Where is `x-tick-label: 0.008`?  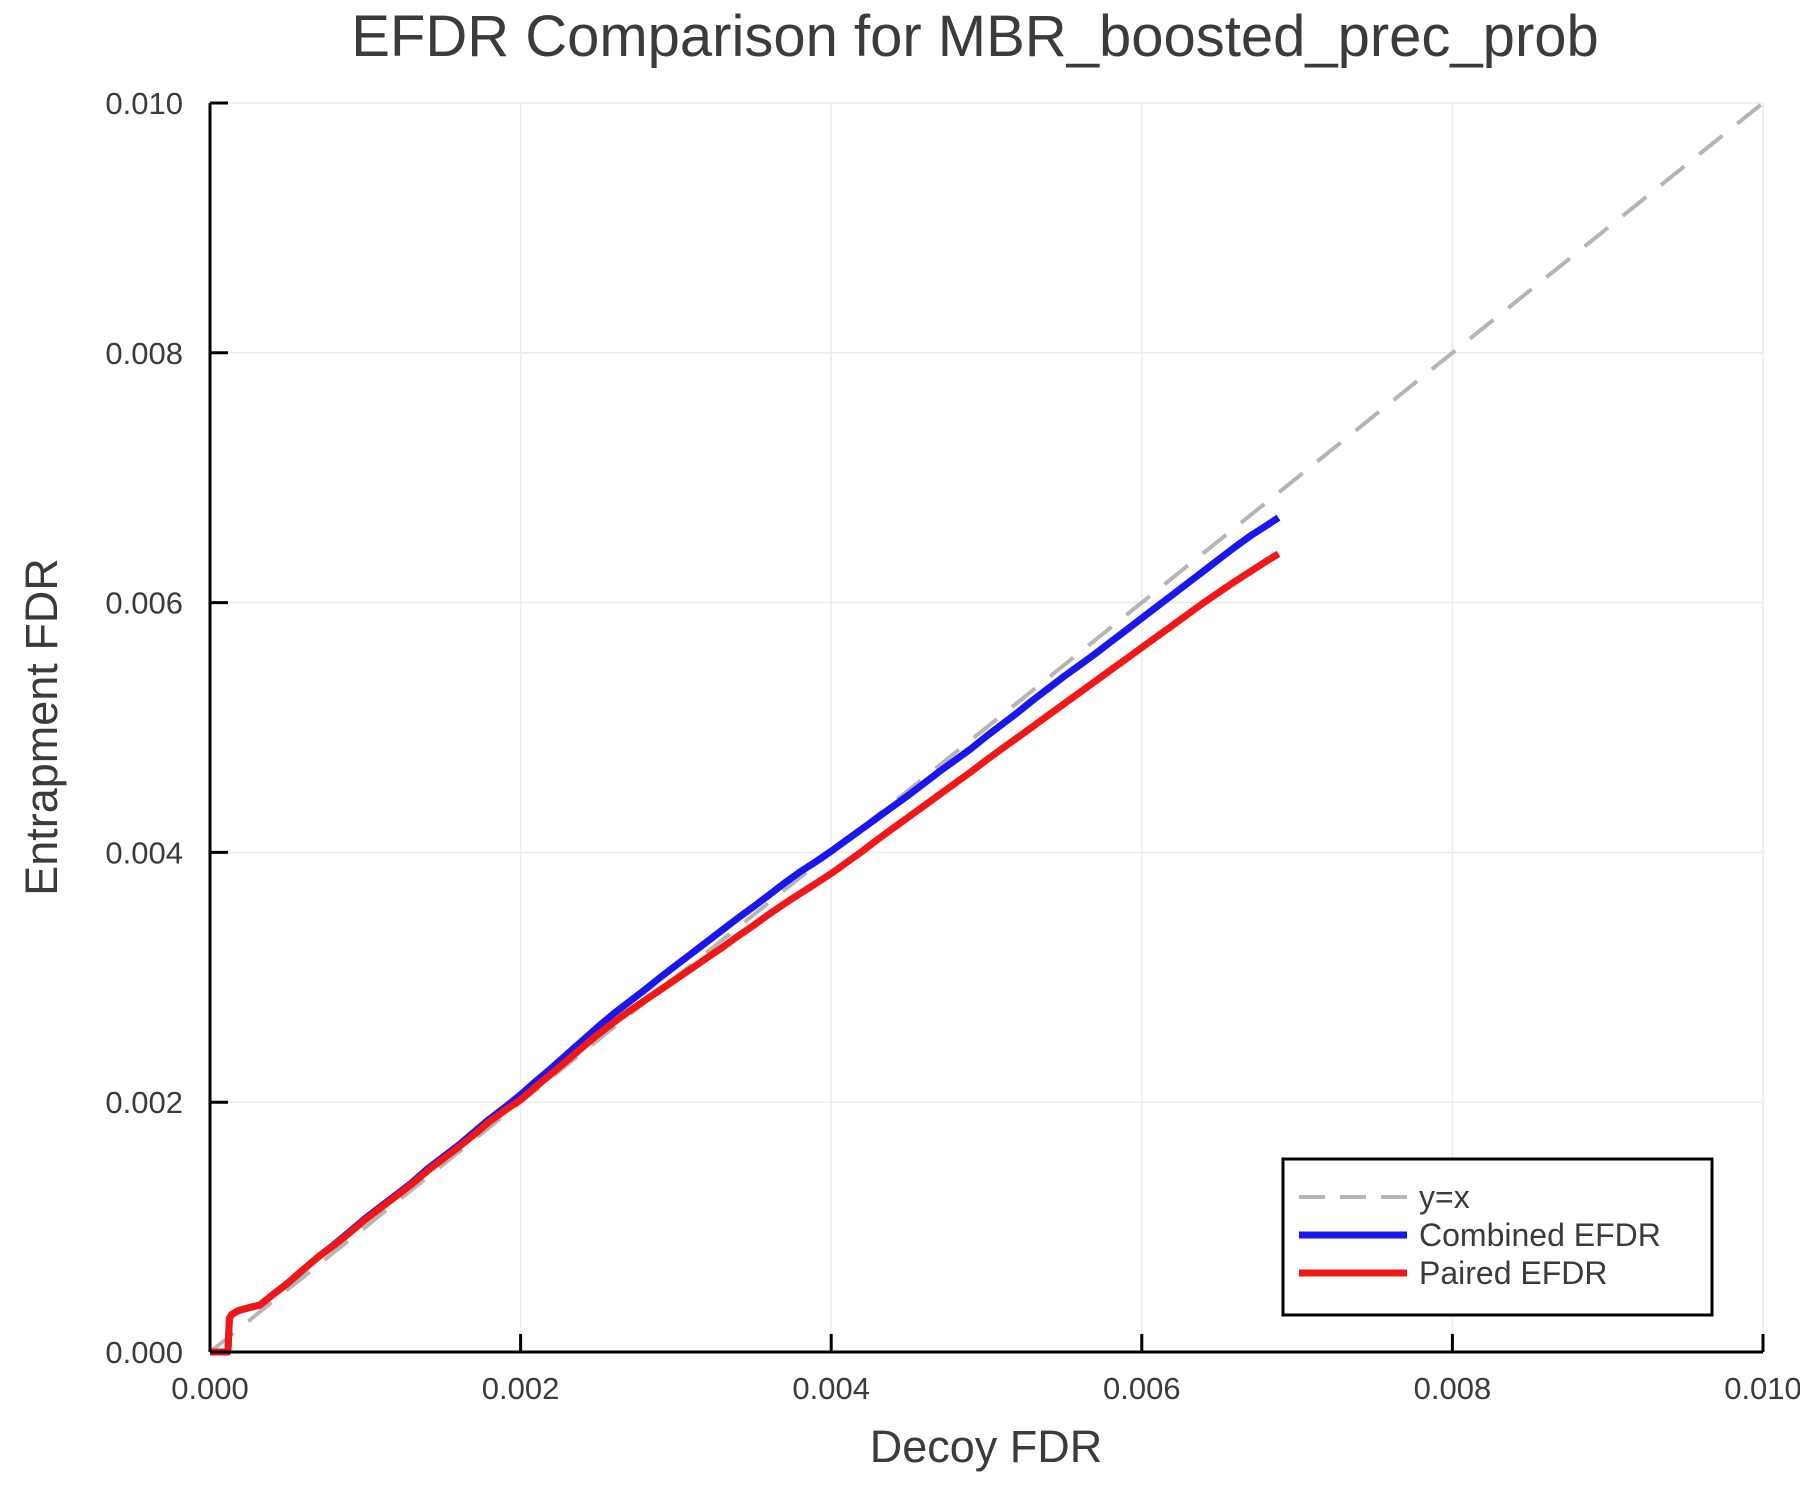 x-tick-label: 0.008 is located at coordinates (1453, 1388).